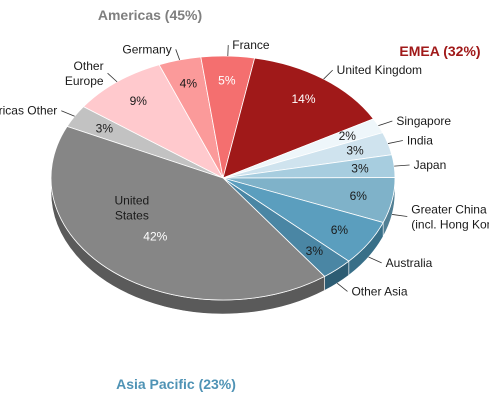 The height and width of the screenshot is (402, 489). I want to click on slice-label-japan: Japan, so click(430, 165).